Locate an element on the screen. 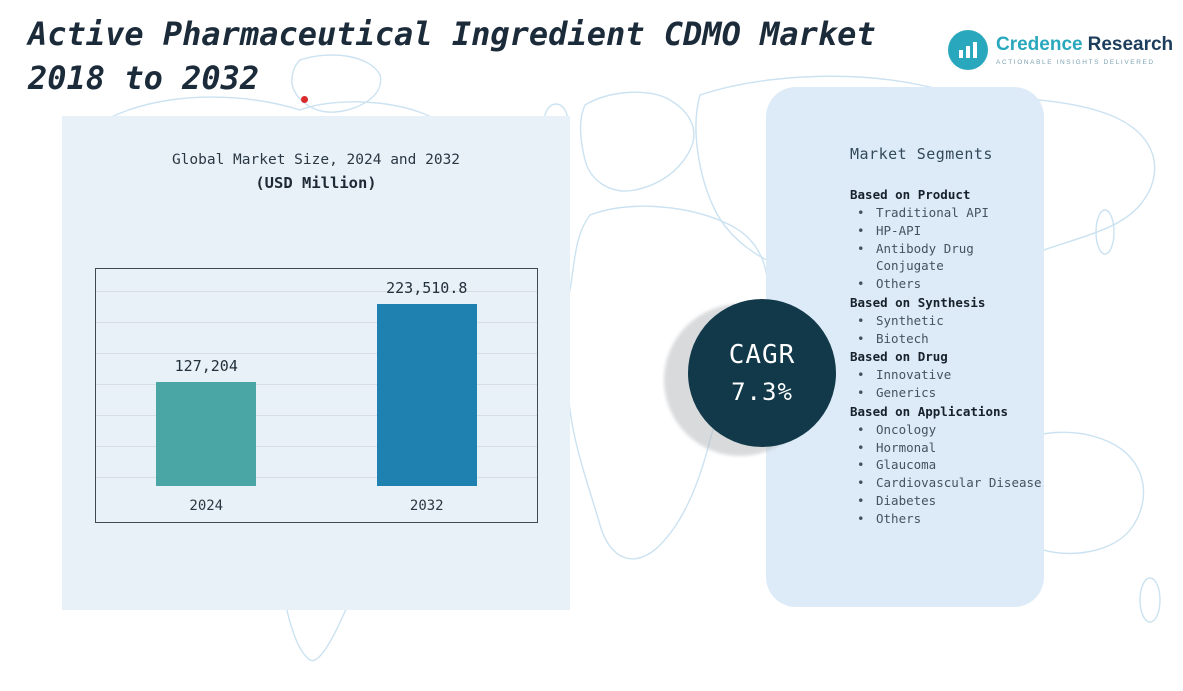 This screenshot has height=691, width=1183. bar-2024 is located at coordinates (206, 434).